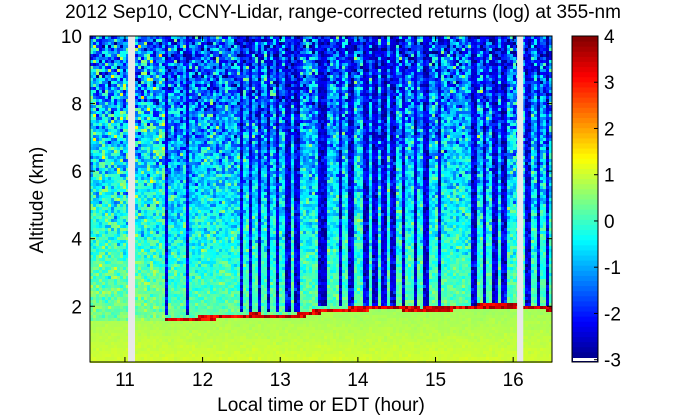  Describe the element at coordinates (435, 380) in the screenshot. I see `x-tick-label: 15` at that location.